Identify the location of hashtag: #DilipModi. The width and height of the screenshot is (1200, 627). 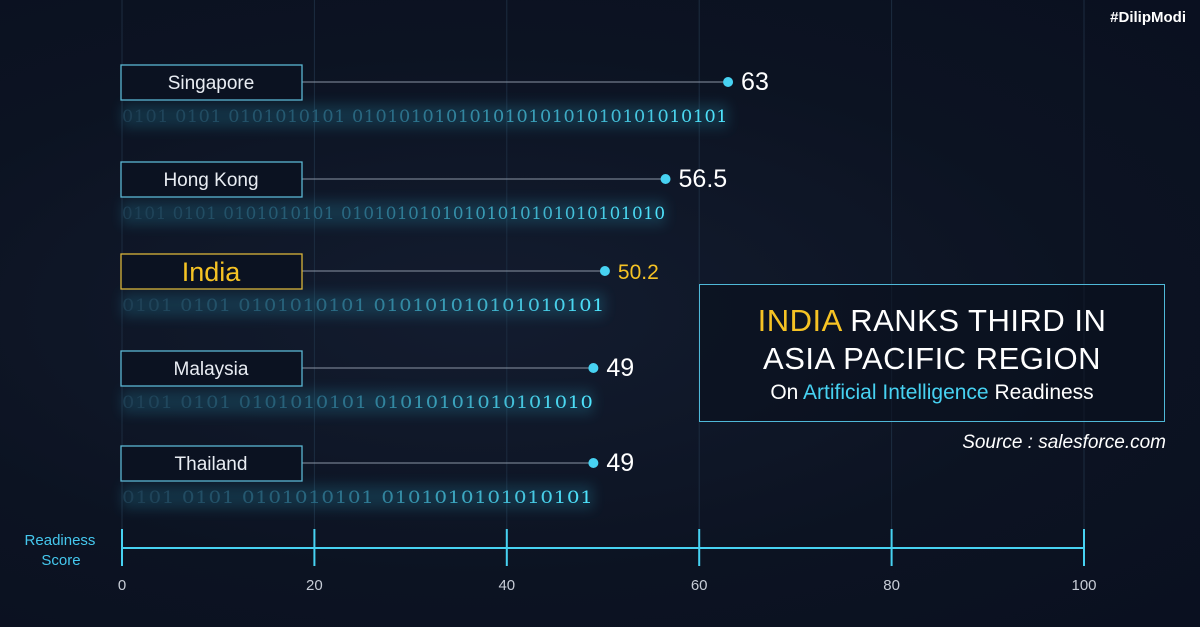
(1148, 17).